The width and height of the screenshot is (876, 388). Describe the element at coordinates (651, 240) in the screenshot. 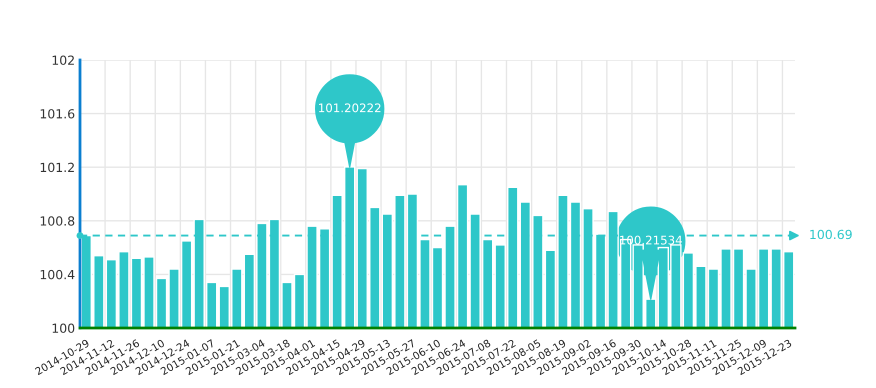

I see `annotation: 100.21534` at that location.